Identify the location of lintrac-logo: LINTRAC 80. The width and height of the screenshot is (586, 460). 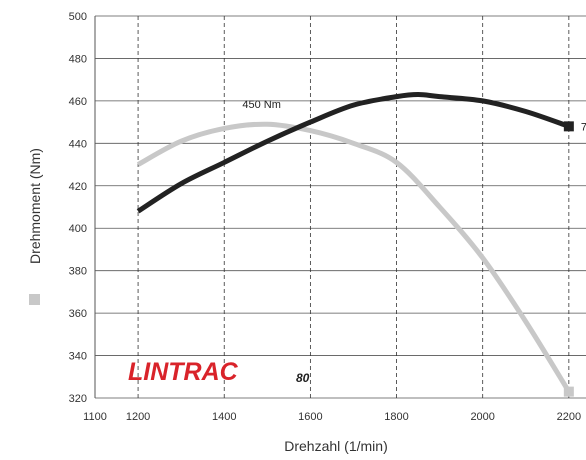
(219, 372).